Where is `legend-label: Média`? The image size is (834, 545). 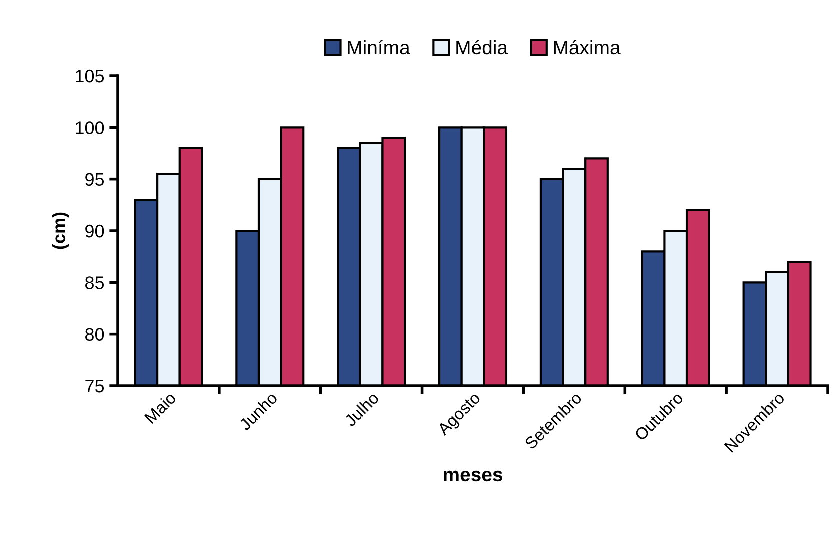 legend-label: Média is located at coordinates (482, 47).